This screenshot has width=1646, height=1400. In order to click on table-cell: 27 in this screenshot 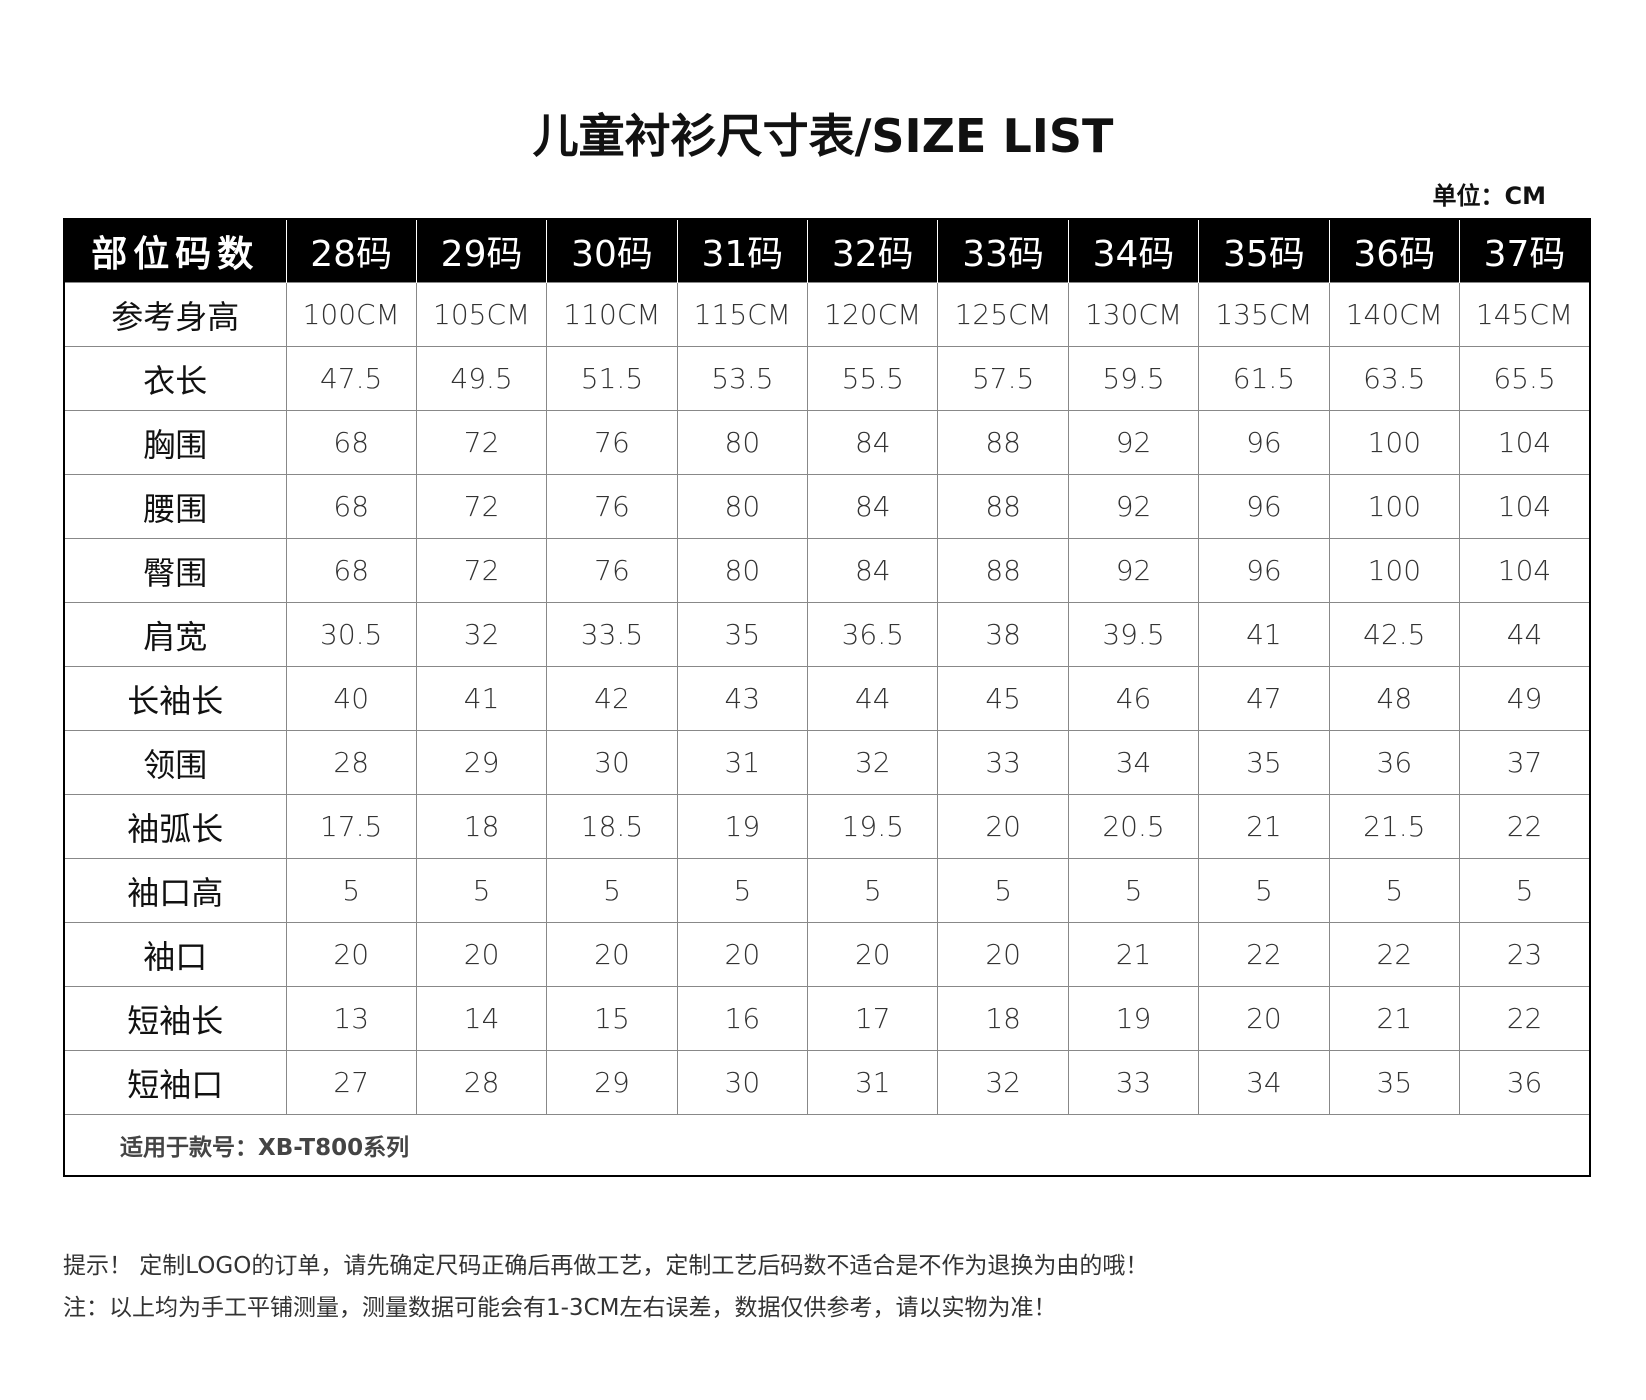, I will do `click(351, 1082)`.